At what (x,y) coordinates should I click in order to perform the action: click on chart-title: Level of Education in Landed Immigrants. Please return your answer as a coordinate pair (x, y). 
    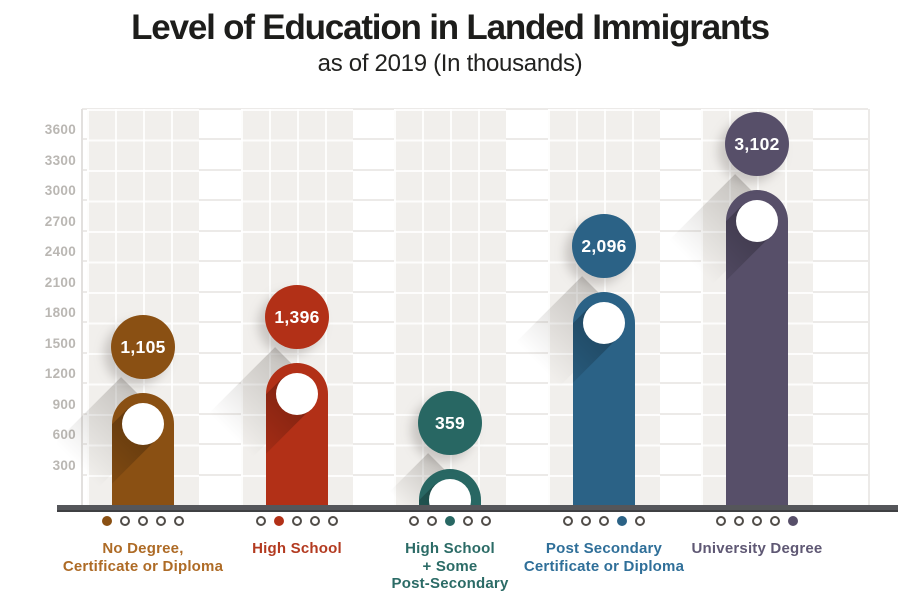
    Looking at the image, I should click on (450, 27).